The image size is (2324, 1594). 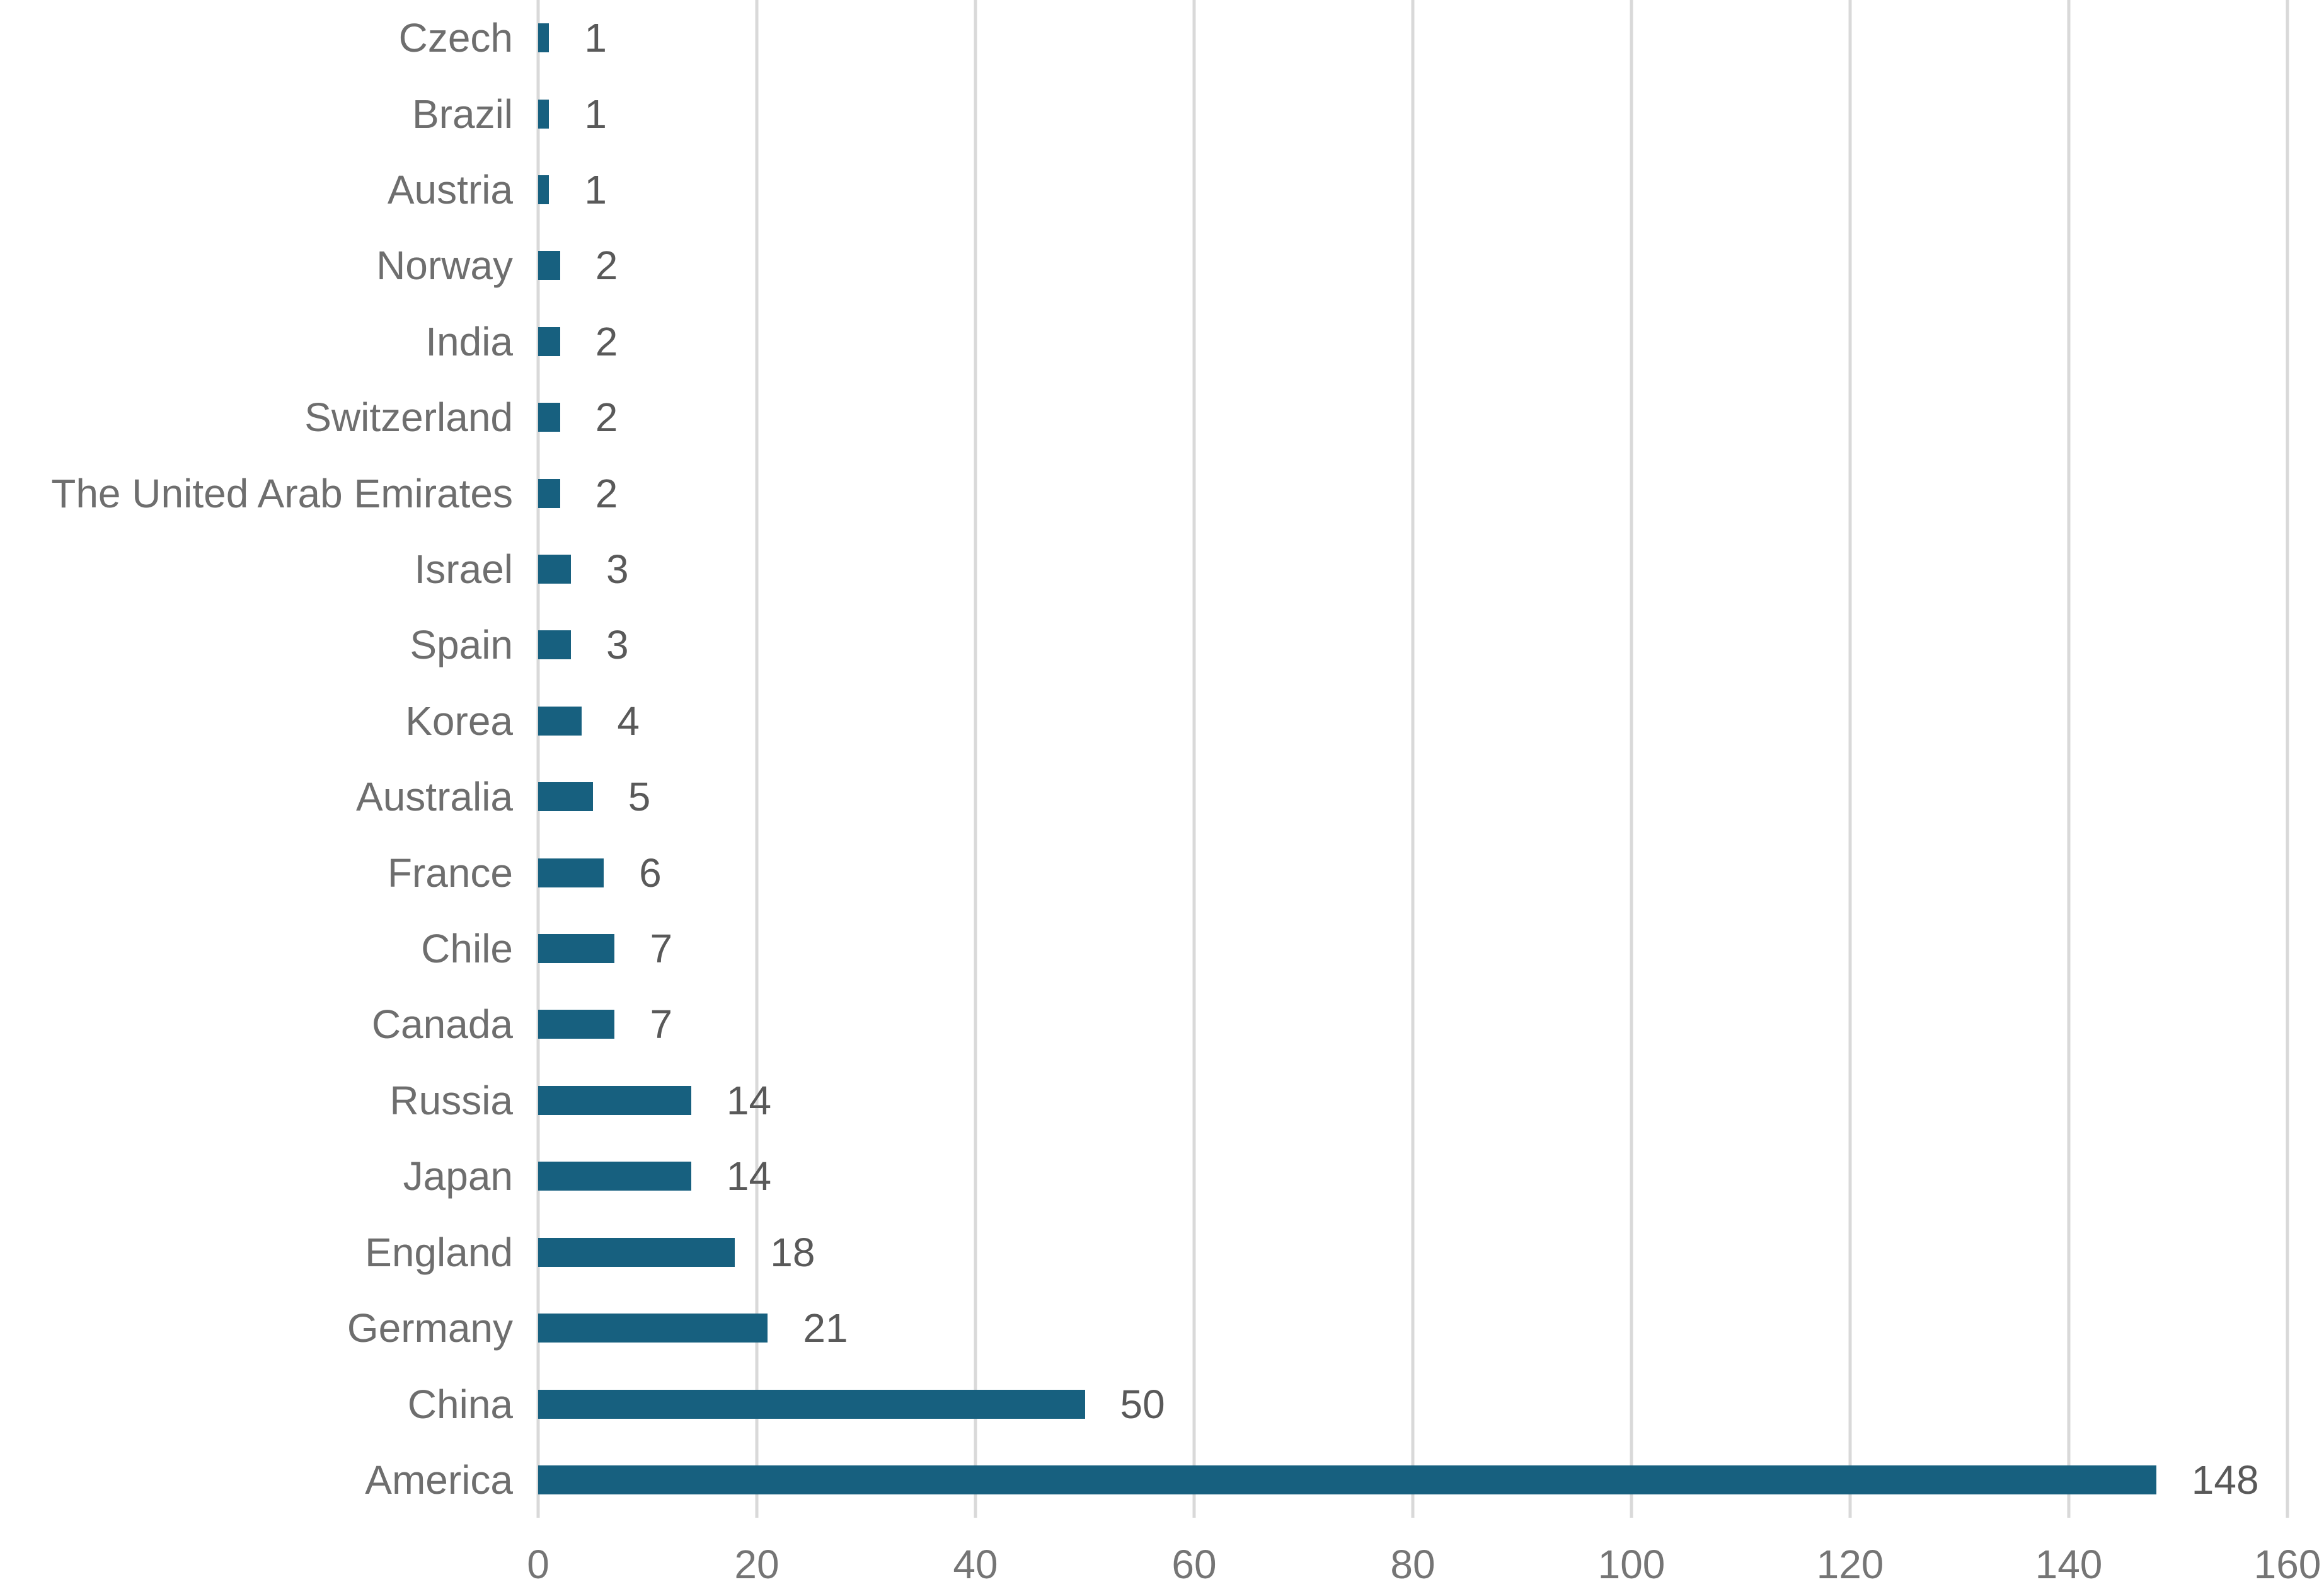 I want to click on bar-row: The United Arab Emirates 2, so click(x=1162, y=493).